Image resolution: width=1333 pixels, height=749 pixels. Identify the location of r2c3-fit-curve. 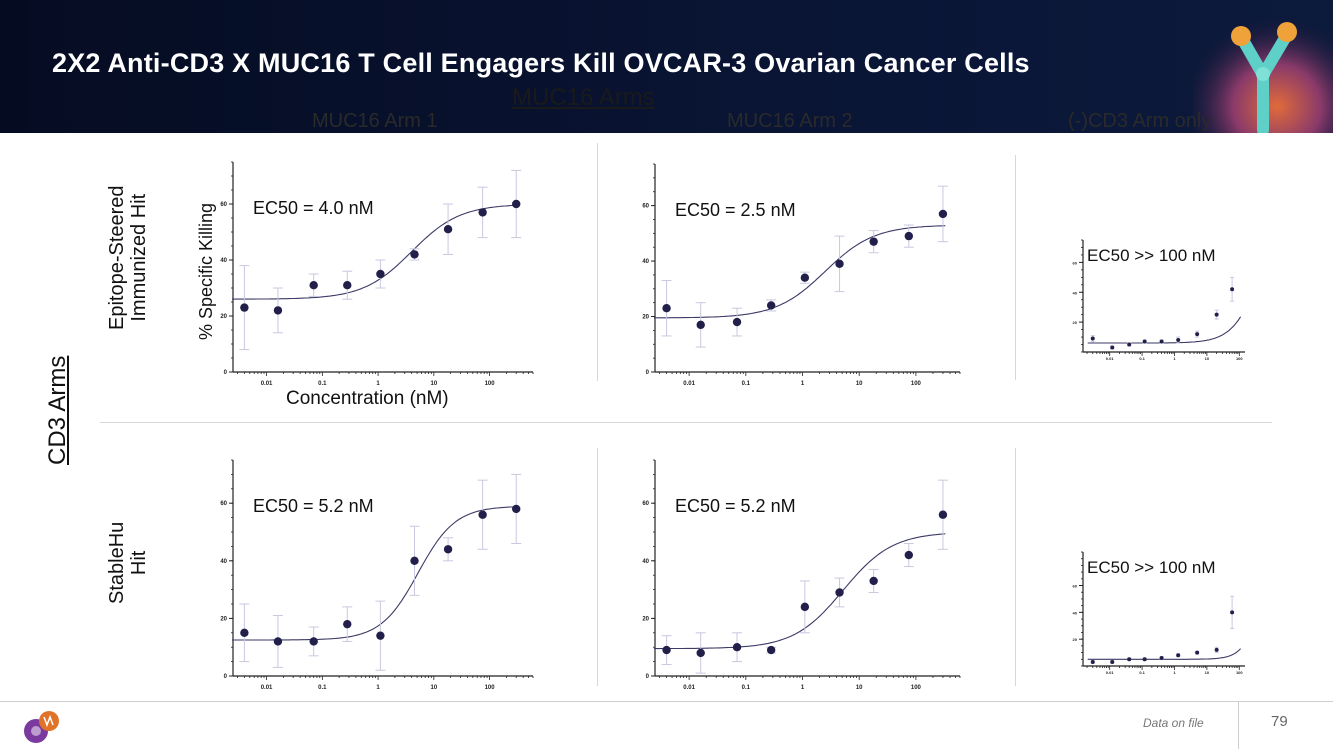
(1164, 654).